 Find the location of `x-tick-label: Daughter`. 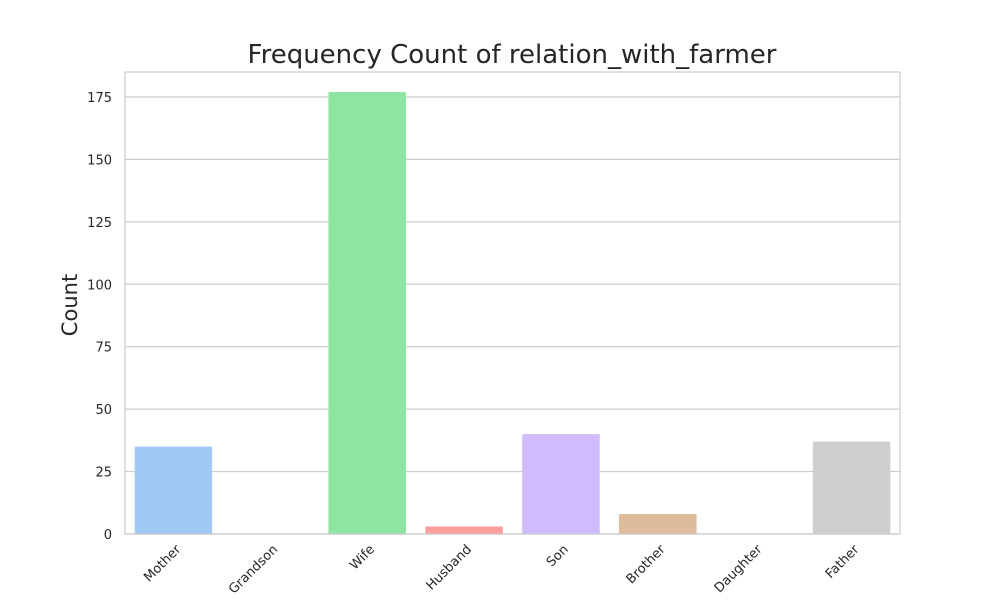

x-tick-label: Daughter is located at coordinates (739, 569).